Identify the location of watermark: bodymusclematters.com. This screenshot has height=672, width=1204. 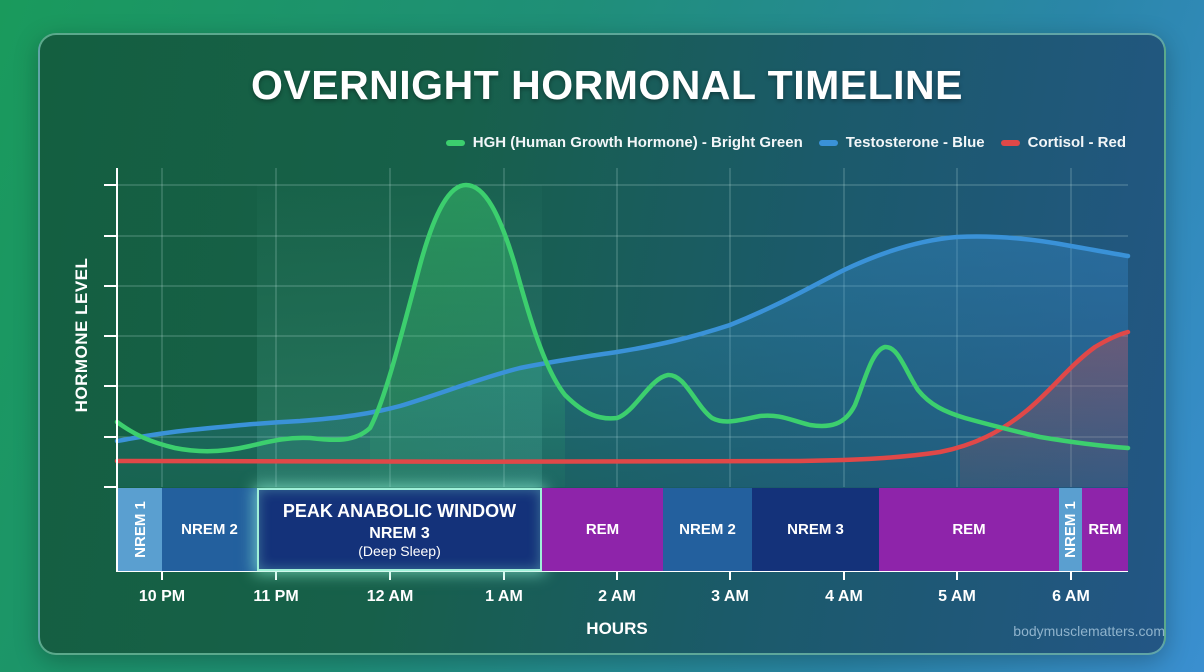
(1089, 631).